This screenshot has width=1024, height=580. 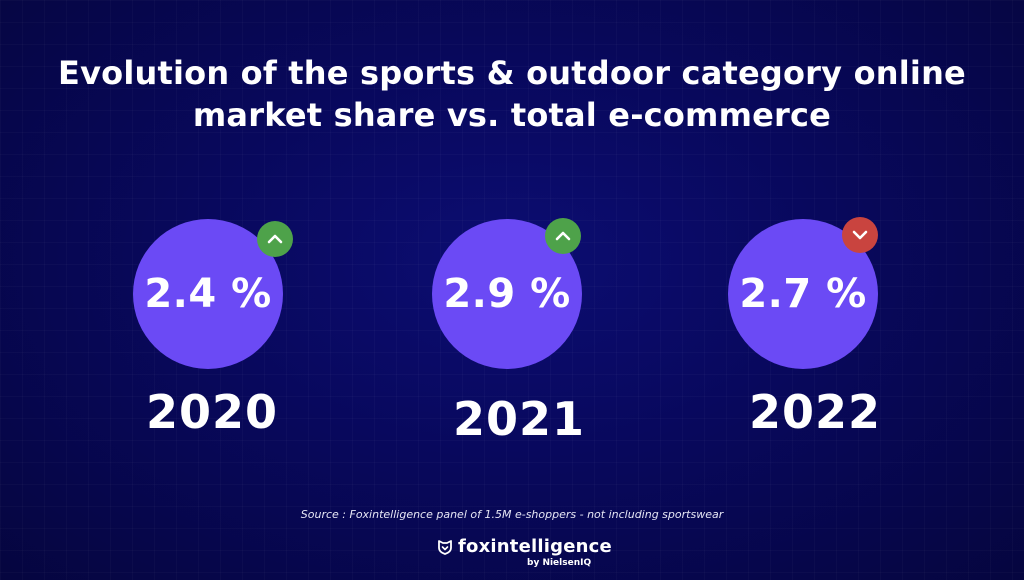 I want to click on year-label-2020: 2020, so click(x=212, y=412).